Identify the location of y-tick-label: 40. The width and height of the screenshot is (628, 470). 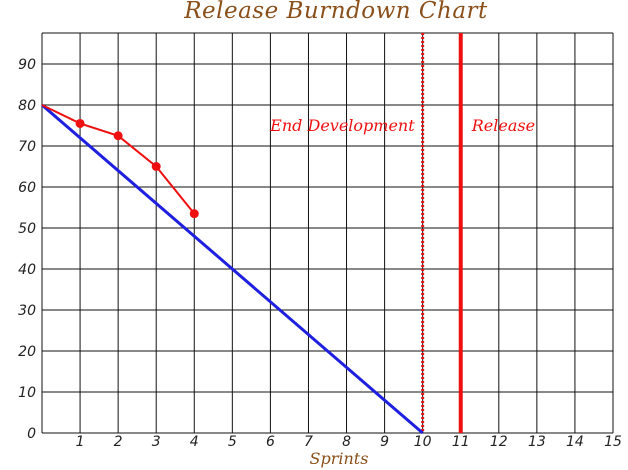
(27, 270).